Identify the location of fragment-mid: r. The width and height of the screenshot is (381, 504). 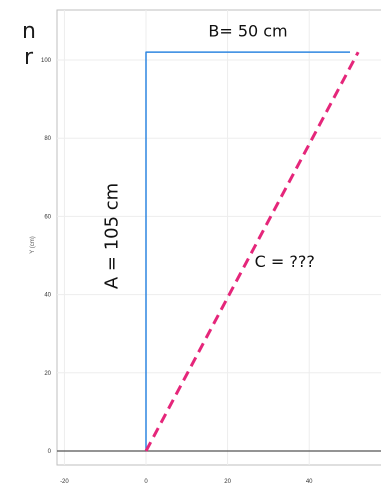
(29, 57).